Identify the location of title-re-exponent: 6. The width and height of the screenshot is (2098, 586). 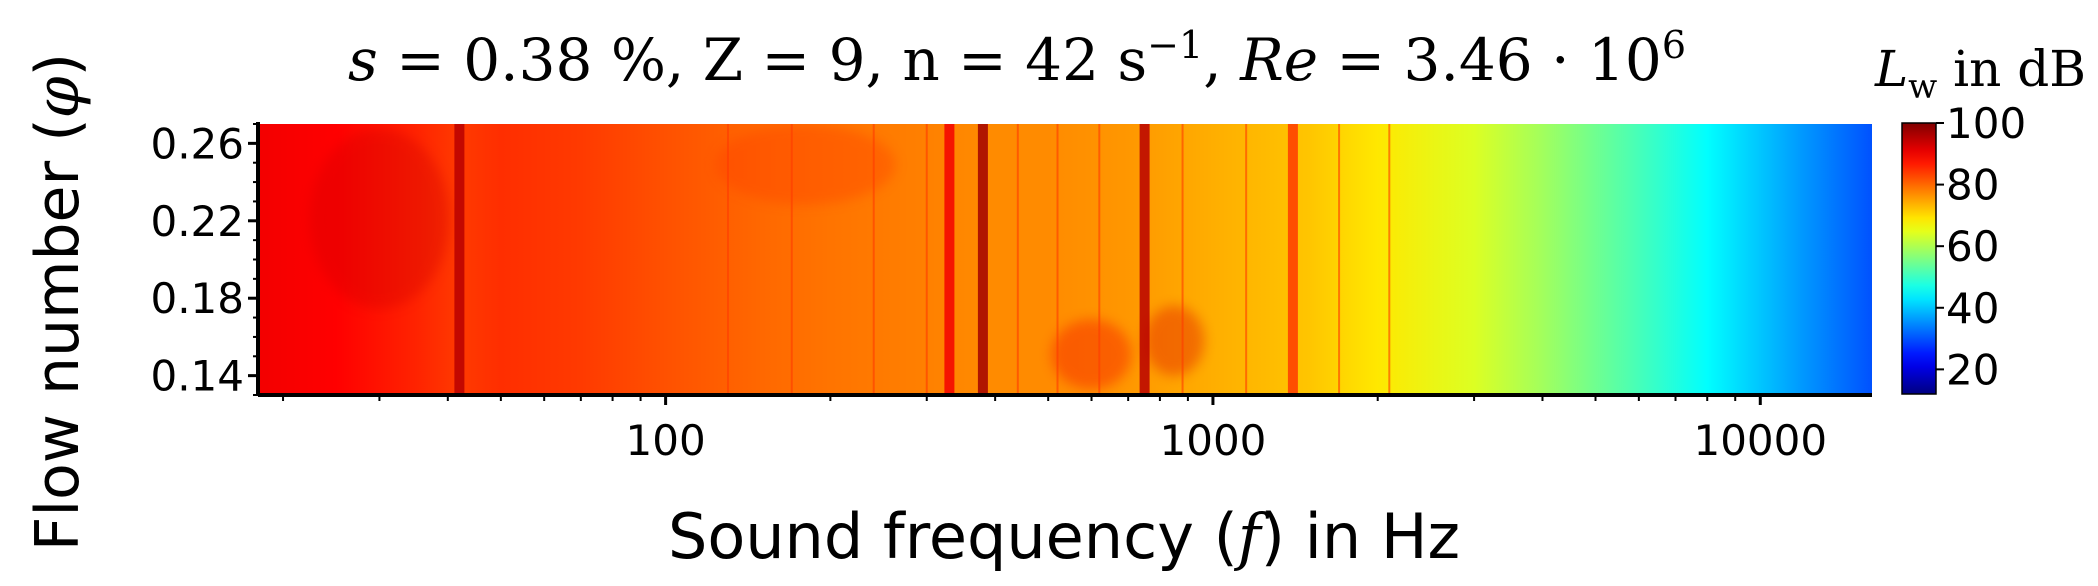
(1674, 45).